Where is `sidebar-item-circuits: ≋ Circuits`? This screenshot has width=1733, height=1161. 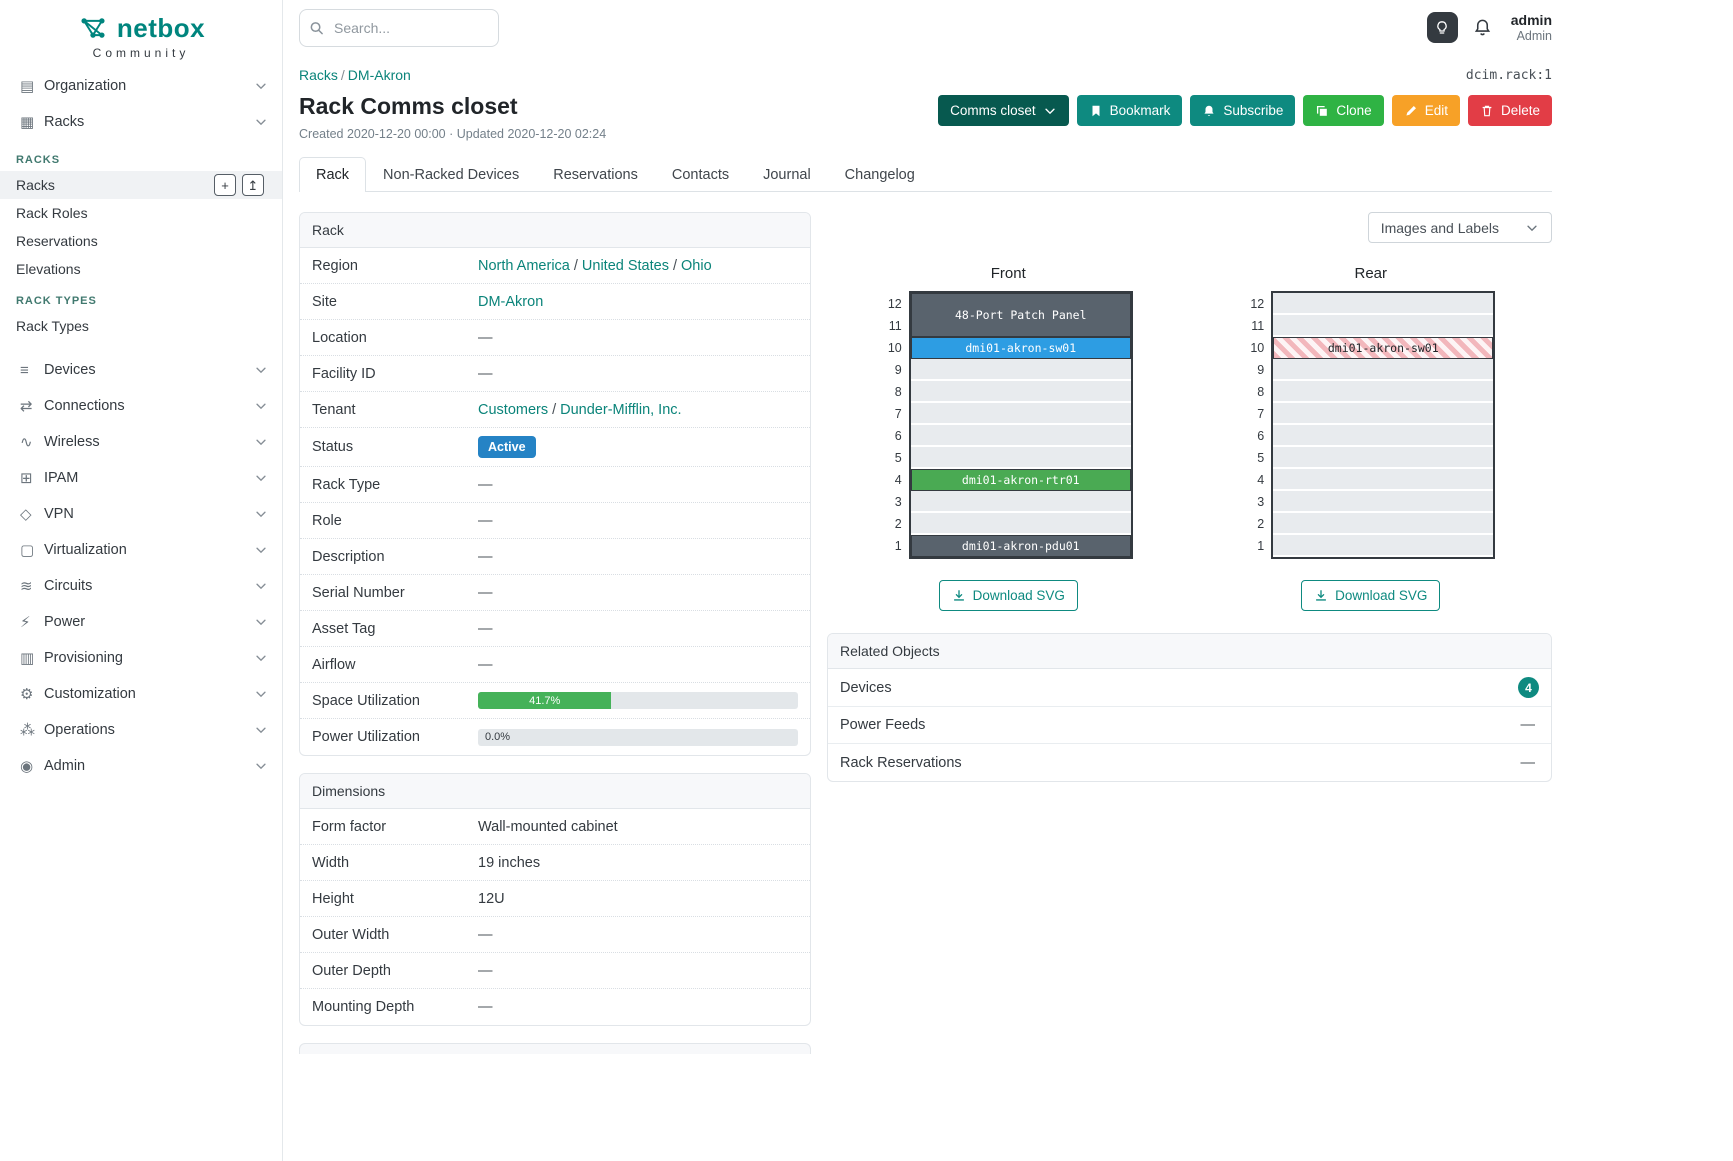
sidebar-item-circuits: ≋ Circuits is located at coordinates (141, 586).